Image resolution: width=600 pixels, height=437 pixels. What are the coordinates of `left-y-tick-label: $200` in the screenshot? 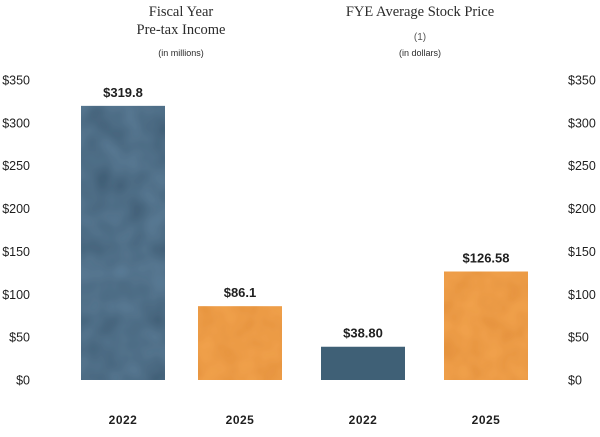 It's located at (16, 209).